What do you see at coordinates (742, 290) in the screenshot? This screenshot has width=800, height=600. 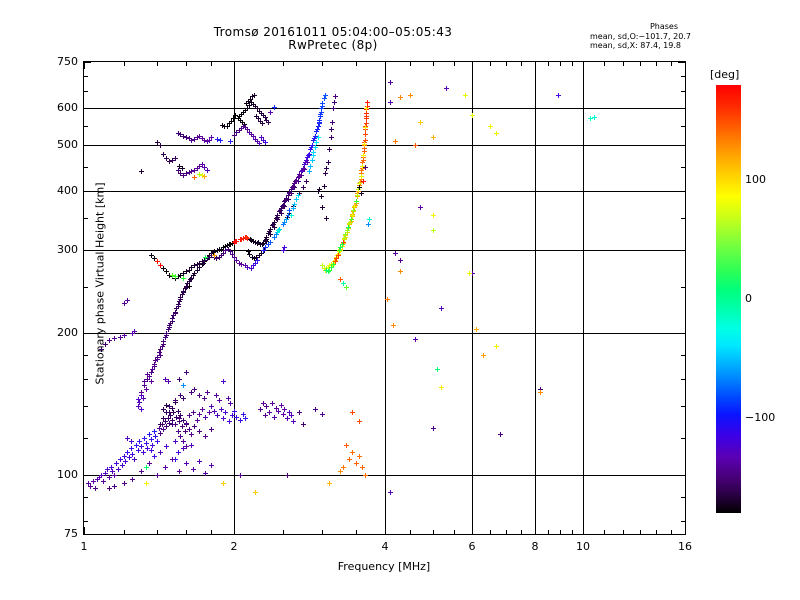 I see `colorbar: [deg] 100 0 −100` at bounding box center [742, 290].